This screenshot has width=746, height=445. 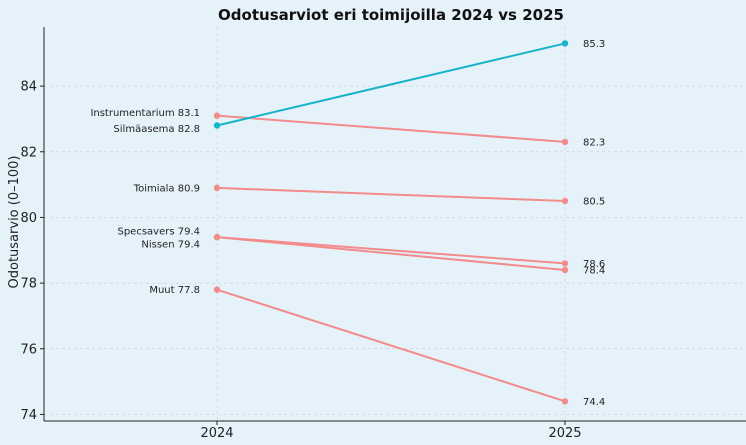 What do you see at coordinates (594, 402) in the screenshot?
I see `right-label-muut: 74.4` at bounding box center [594, 402].